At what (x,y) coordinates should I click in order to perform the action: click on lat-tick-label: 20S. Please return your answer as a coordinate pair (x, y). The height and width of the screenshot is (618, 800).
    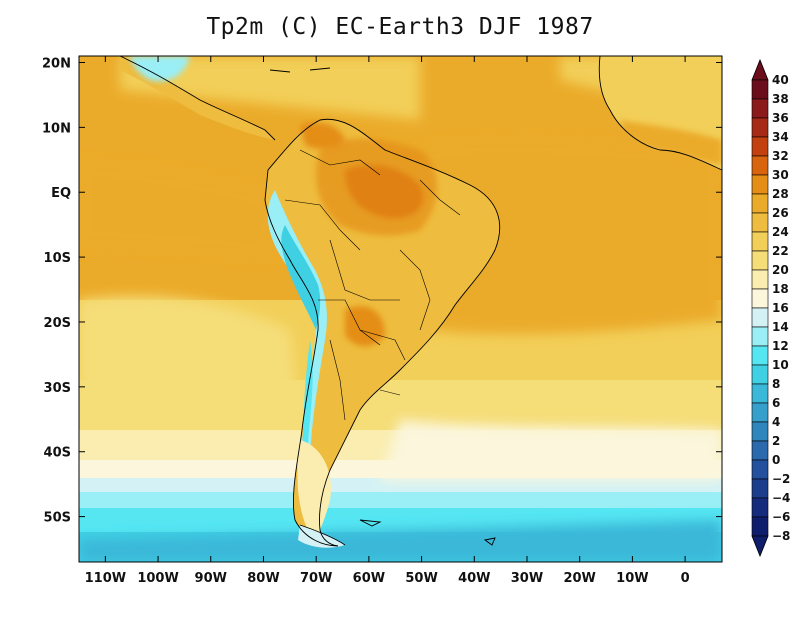
    Looking at the image, I should click on (57, 323).